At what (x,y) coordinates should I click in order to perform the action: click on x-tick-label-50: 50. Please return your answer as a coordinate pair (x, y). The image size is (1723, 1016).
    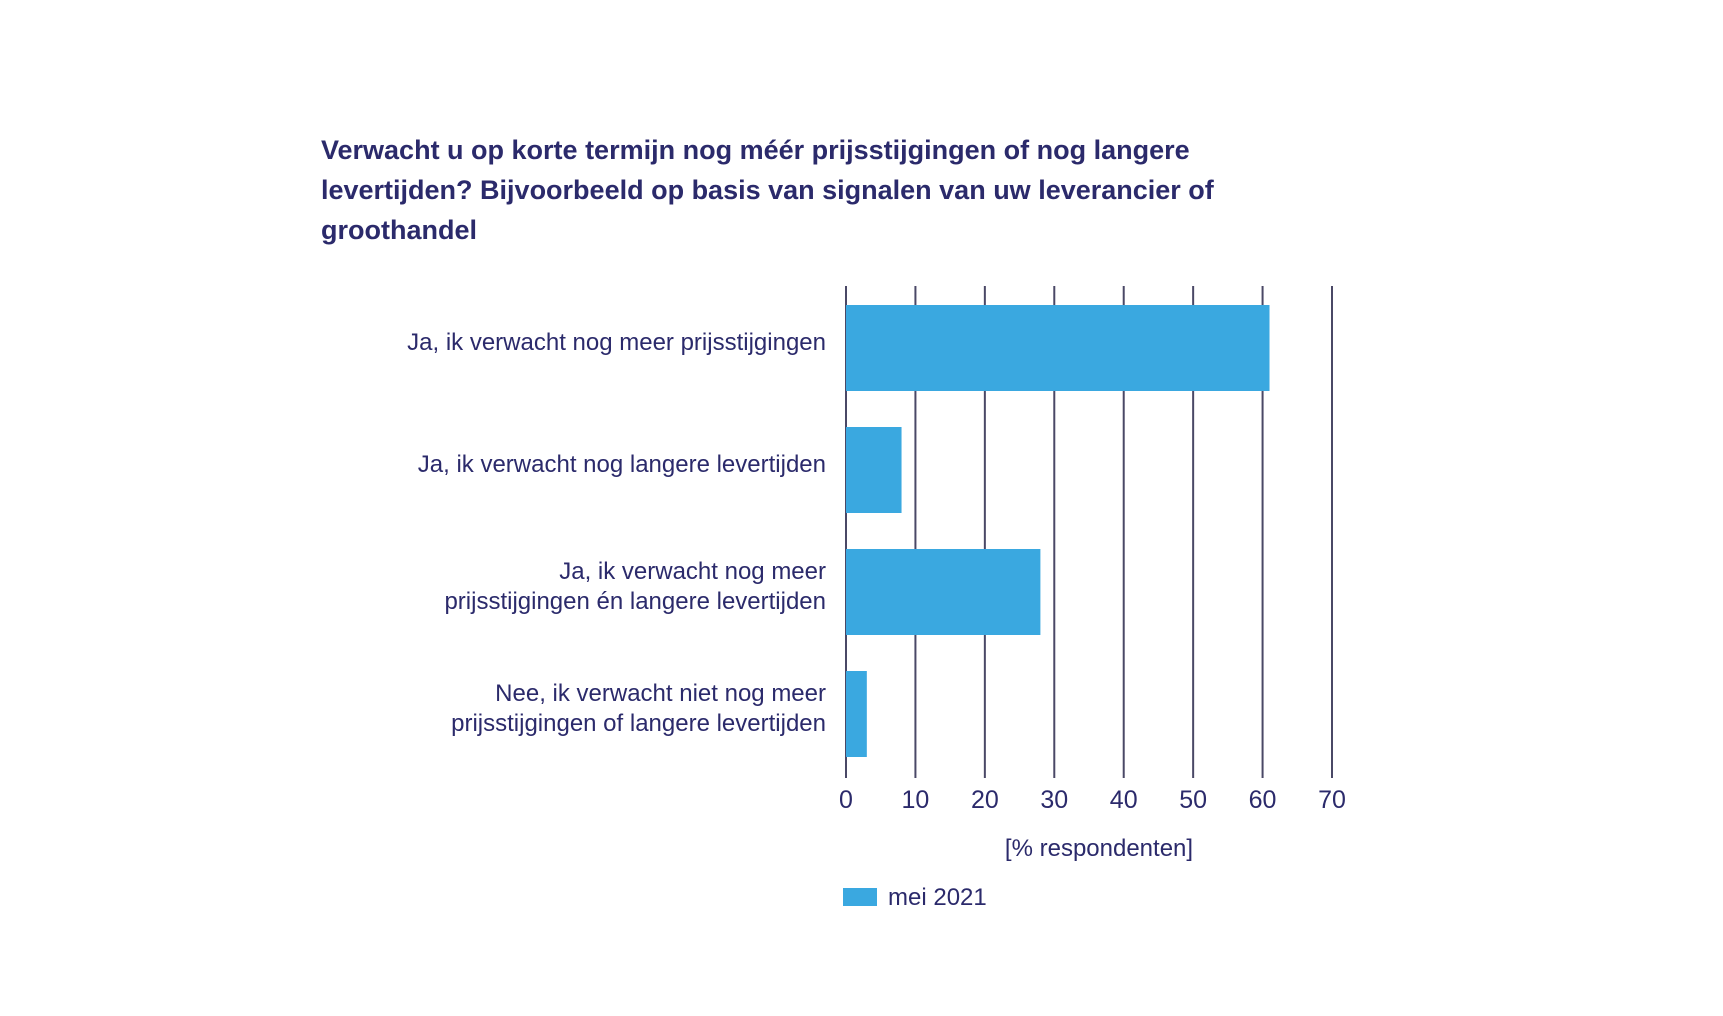
    Looking at the image, I should click on (1193, 800).